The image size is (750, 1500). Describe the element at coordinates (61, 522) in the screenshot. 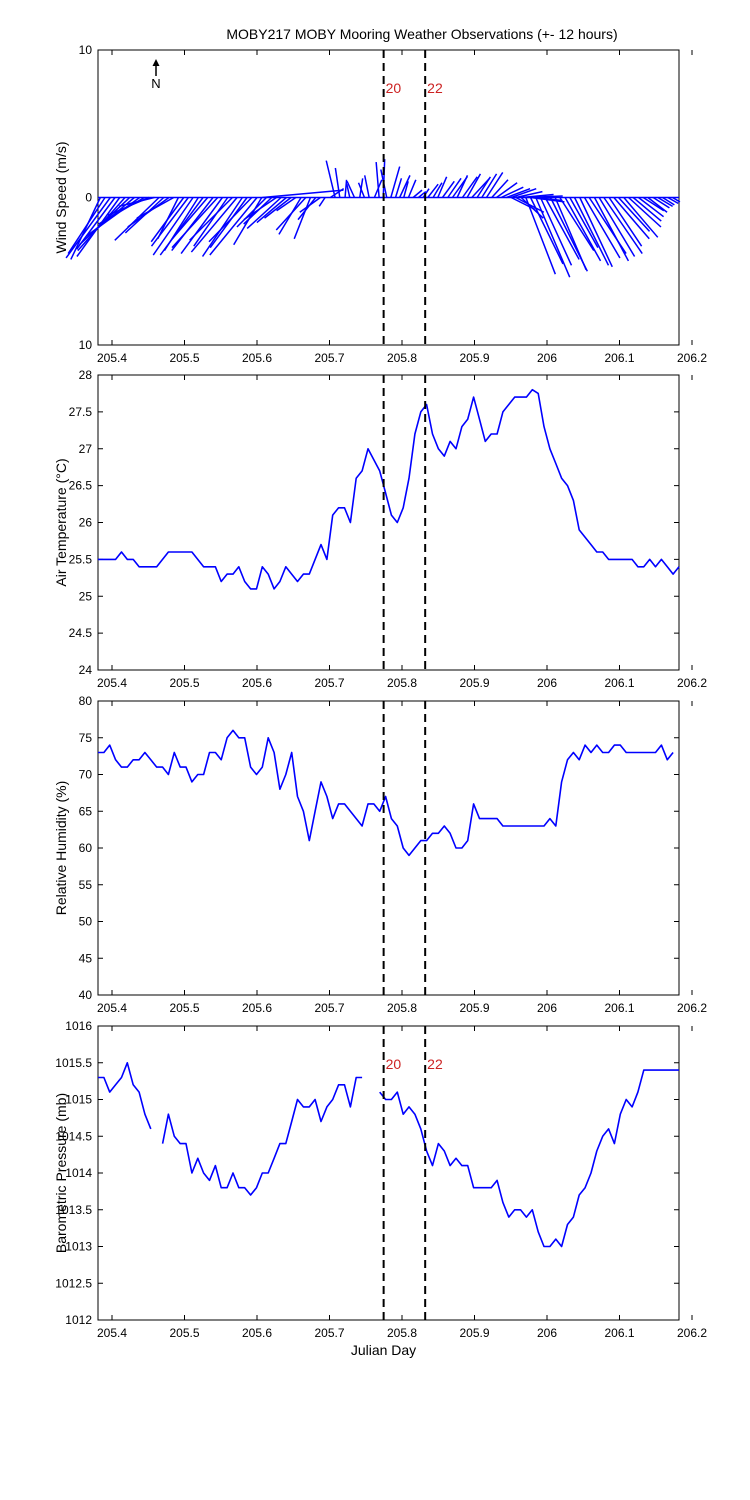

I see `y-axis-label: Air Temperature (°C)` at that location.